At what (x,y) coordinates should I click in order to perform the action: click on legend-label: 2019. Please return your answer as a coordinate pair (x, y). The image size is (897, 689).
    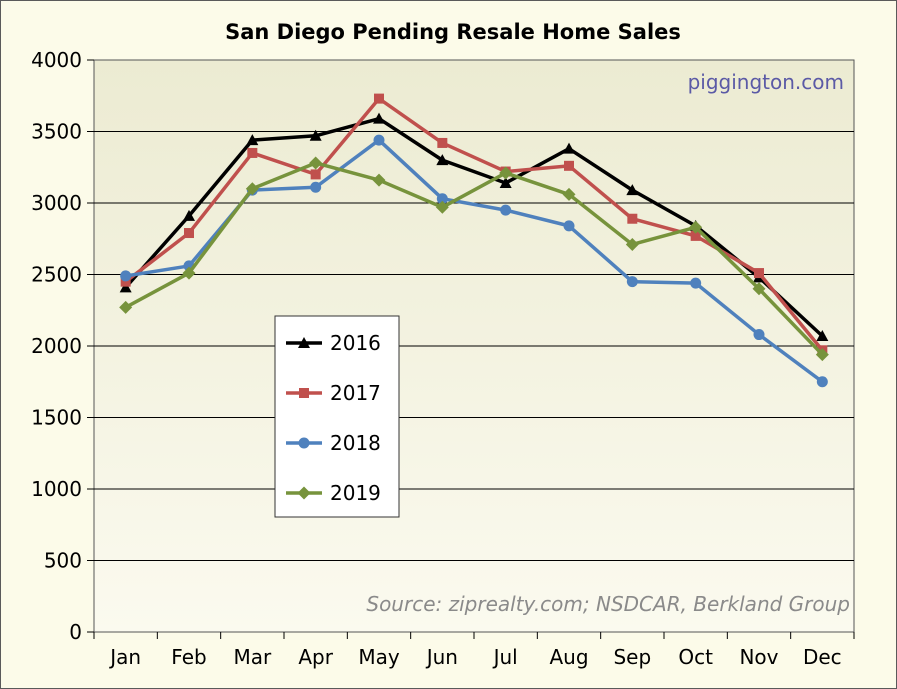
    Looking at the image, I should click on (355, 493).